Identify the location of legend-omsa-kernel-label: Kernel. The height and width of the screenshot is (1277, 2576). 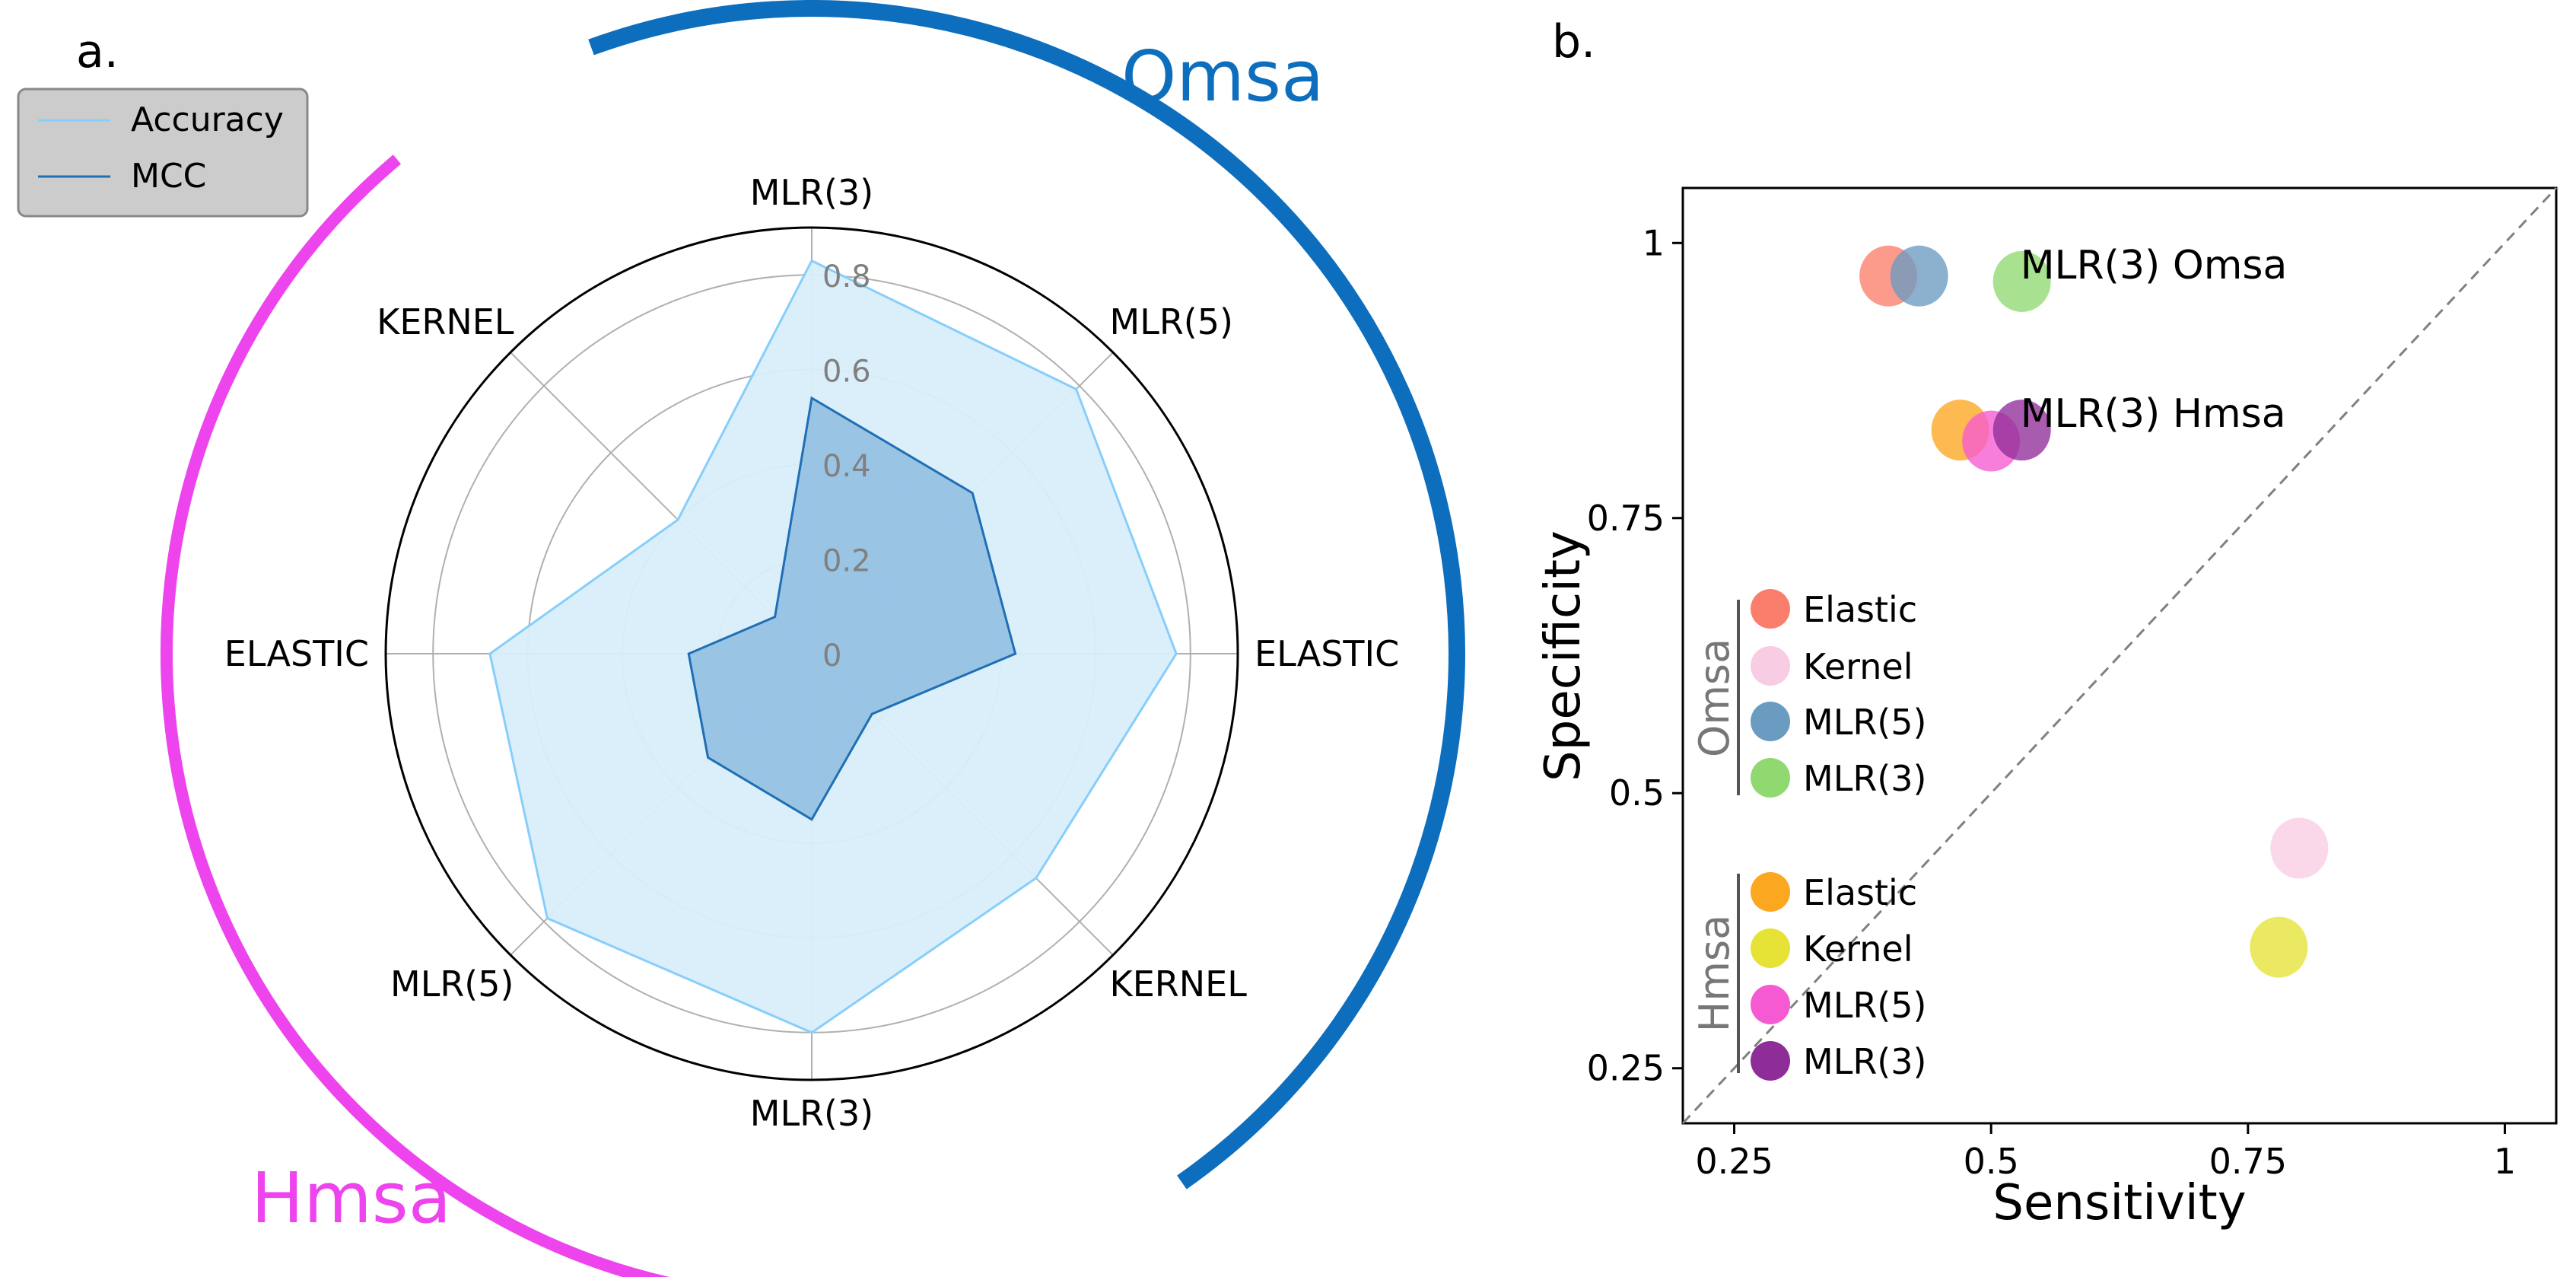
(1858, 666).